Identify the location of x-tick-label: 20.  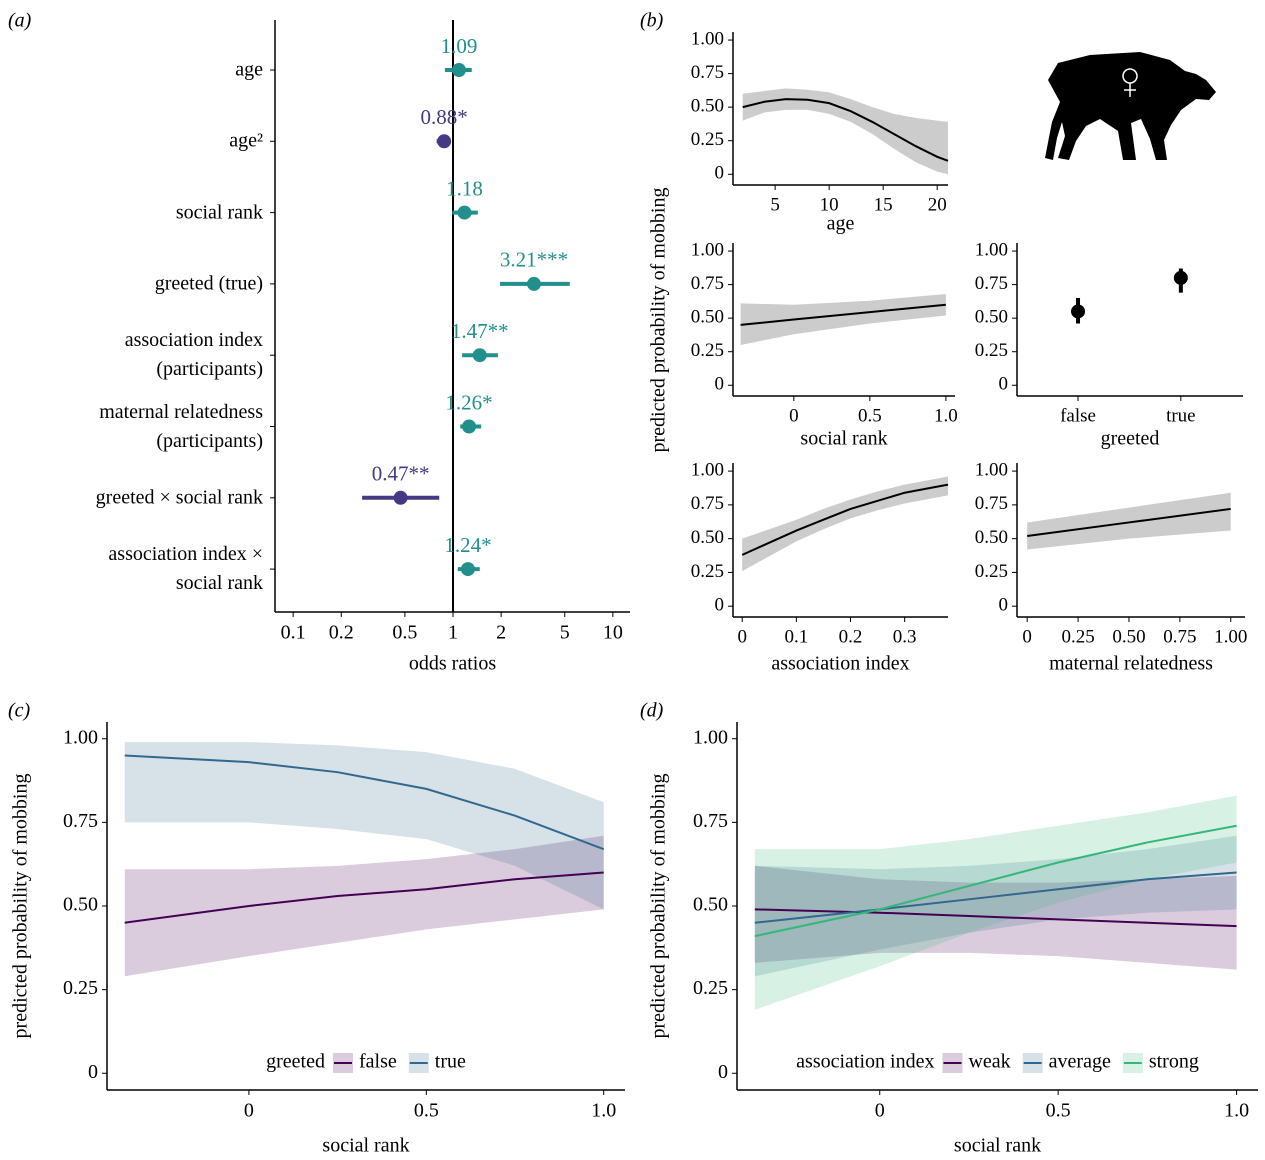
(937, 204).